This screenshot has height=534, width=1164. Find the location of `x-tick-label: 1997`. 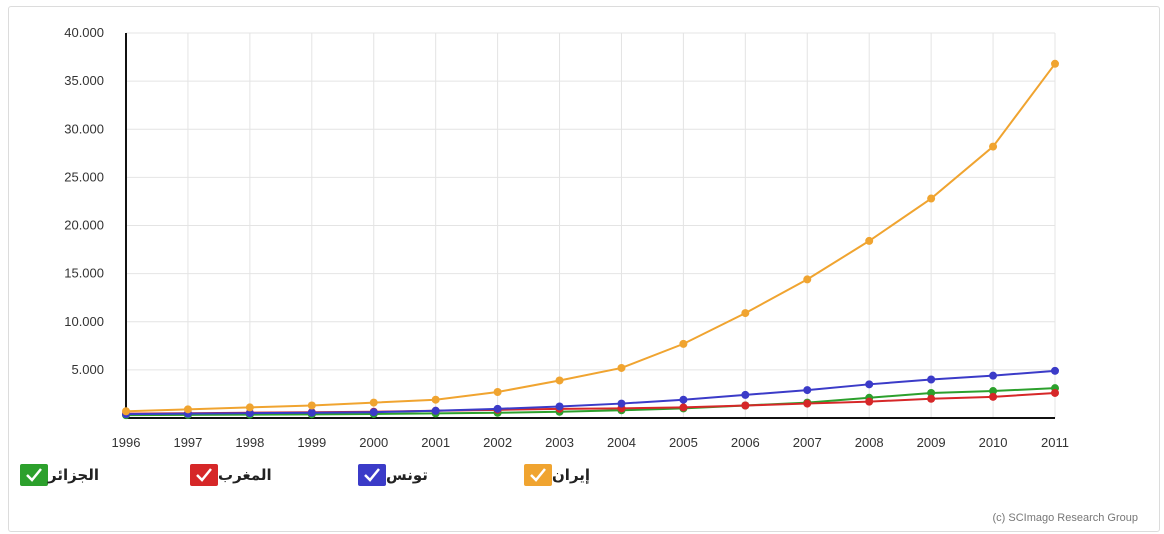

x-tick-label: 1997 is located at coordinates (187, 442).